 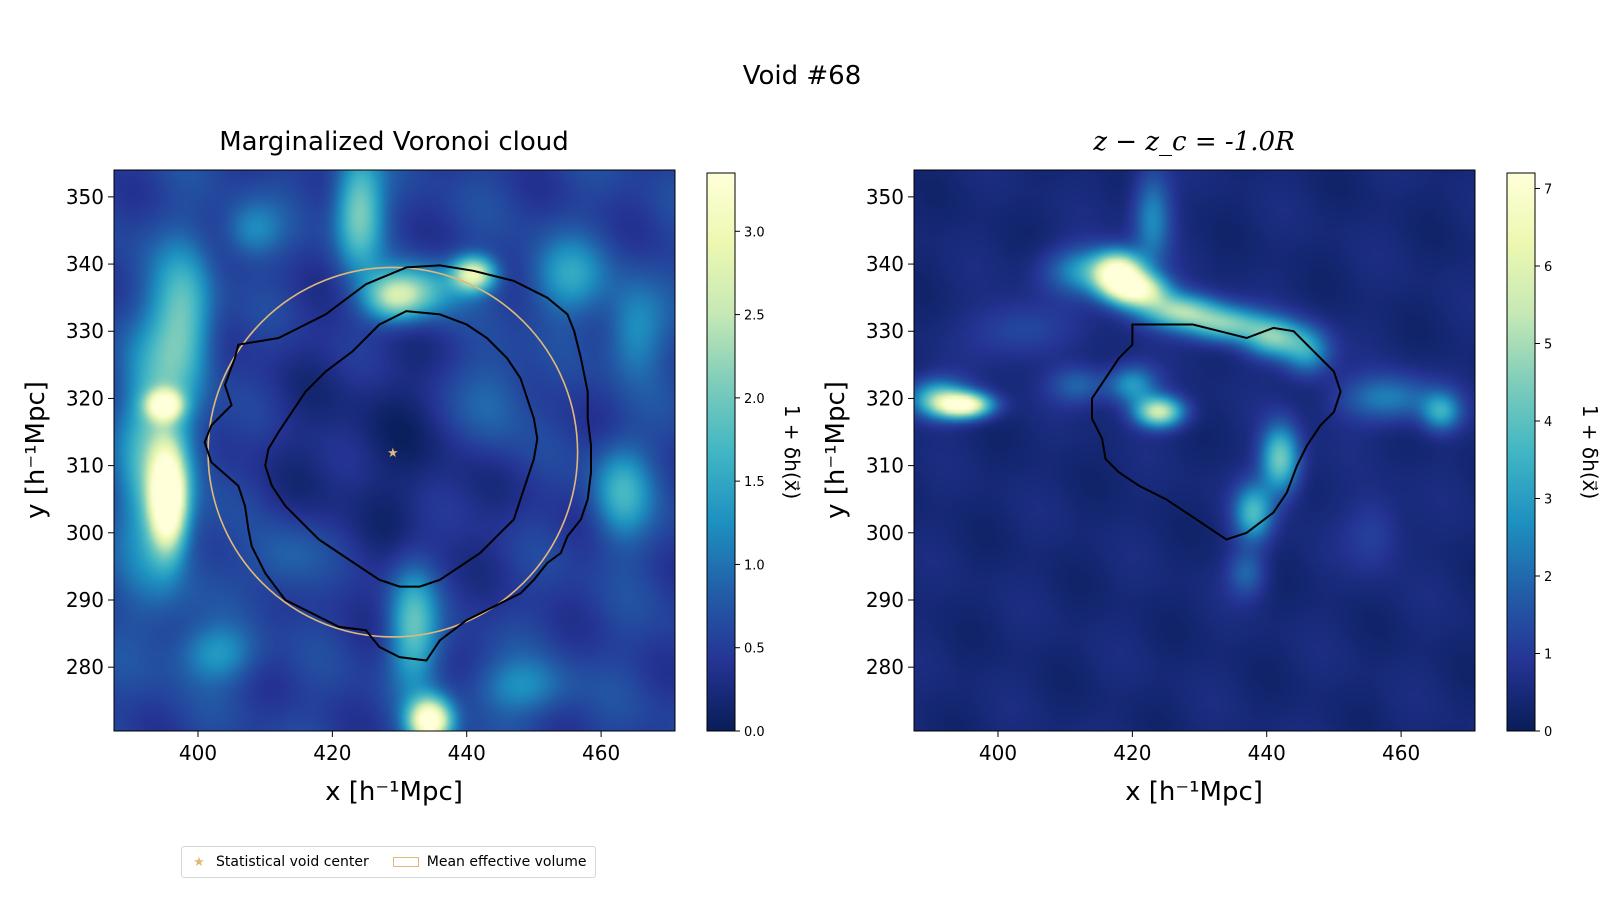 I want to click on colorbar-label-0: 1 + δh(x⃗), so click(x=792, y=452).